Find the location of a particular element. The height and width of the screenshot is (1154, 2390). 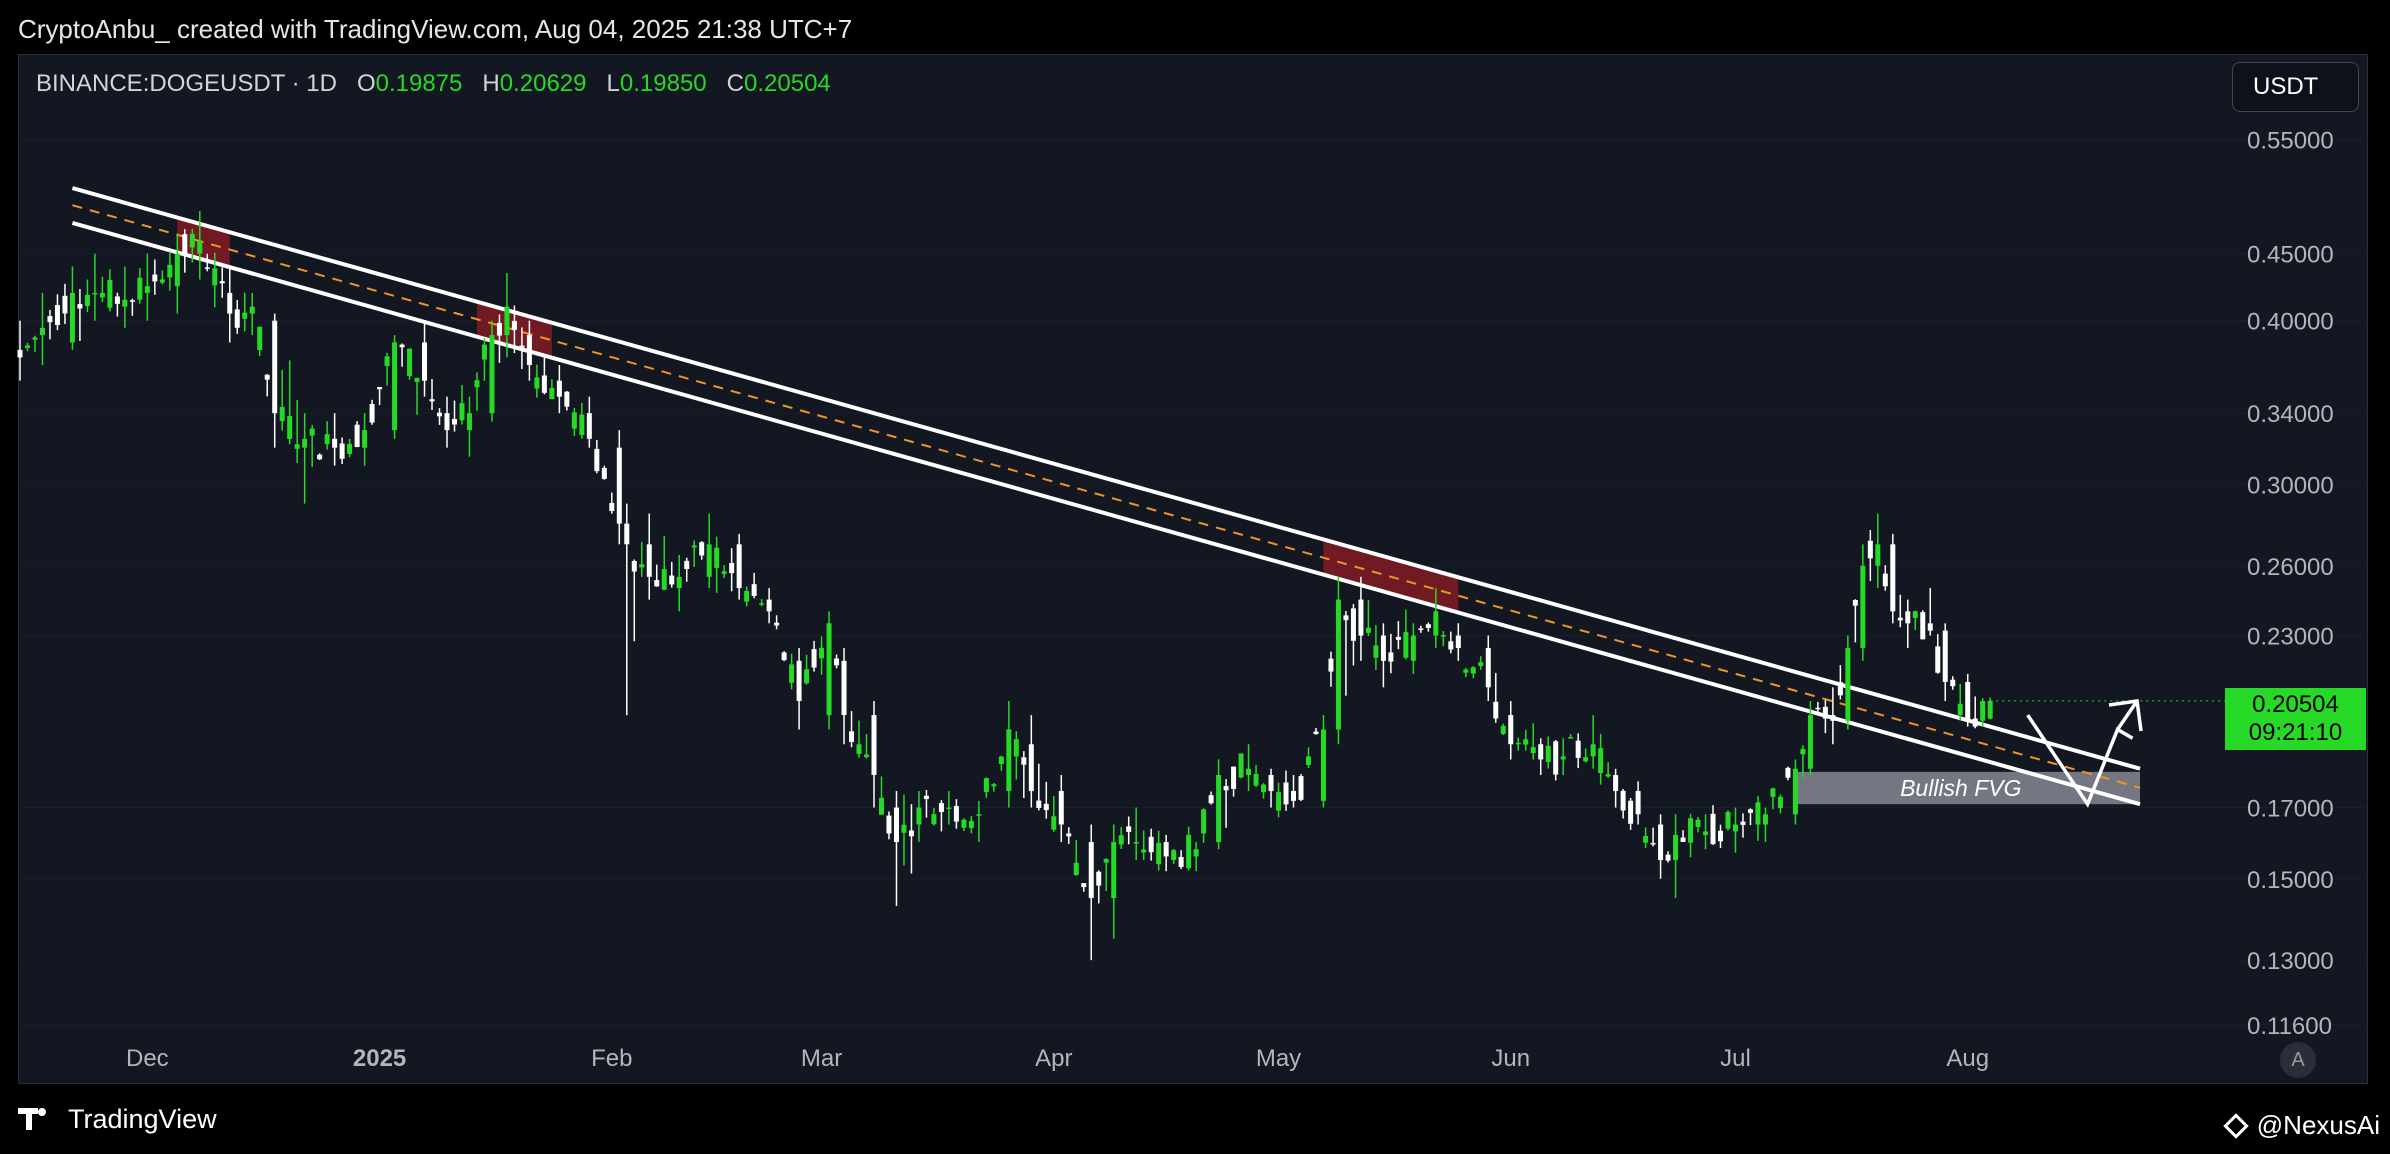

y-tick-label: 0.13000 is located at coordinates (2290, 961).